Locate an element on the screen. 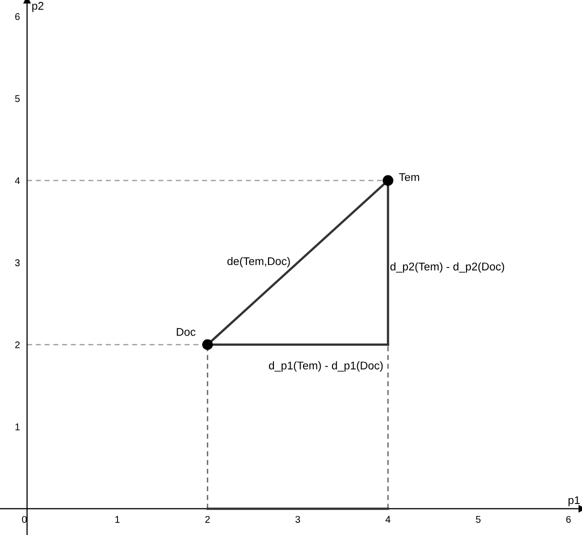  y-tick-label: 2 is located at coordinates (17, 344).